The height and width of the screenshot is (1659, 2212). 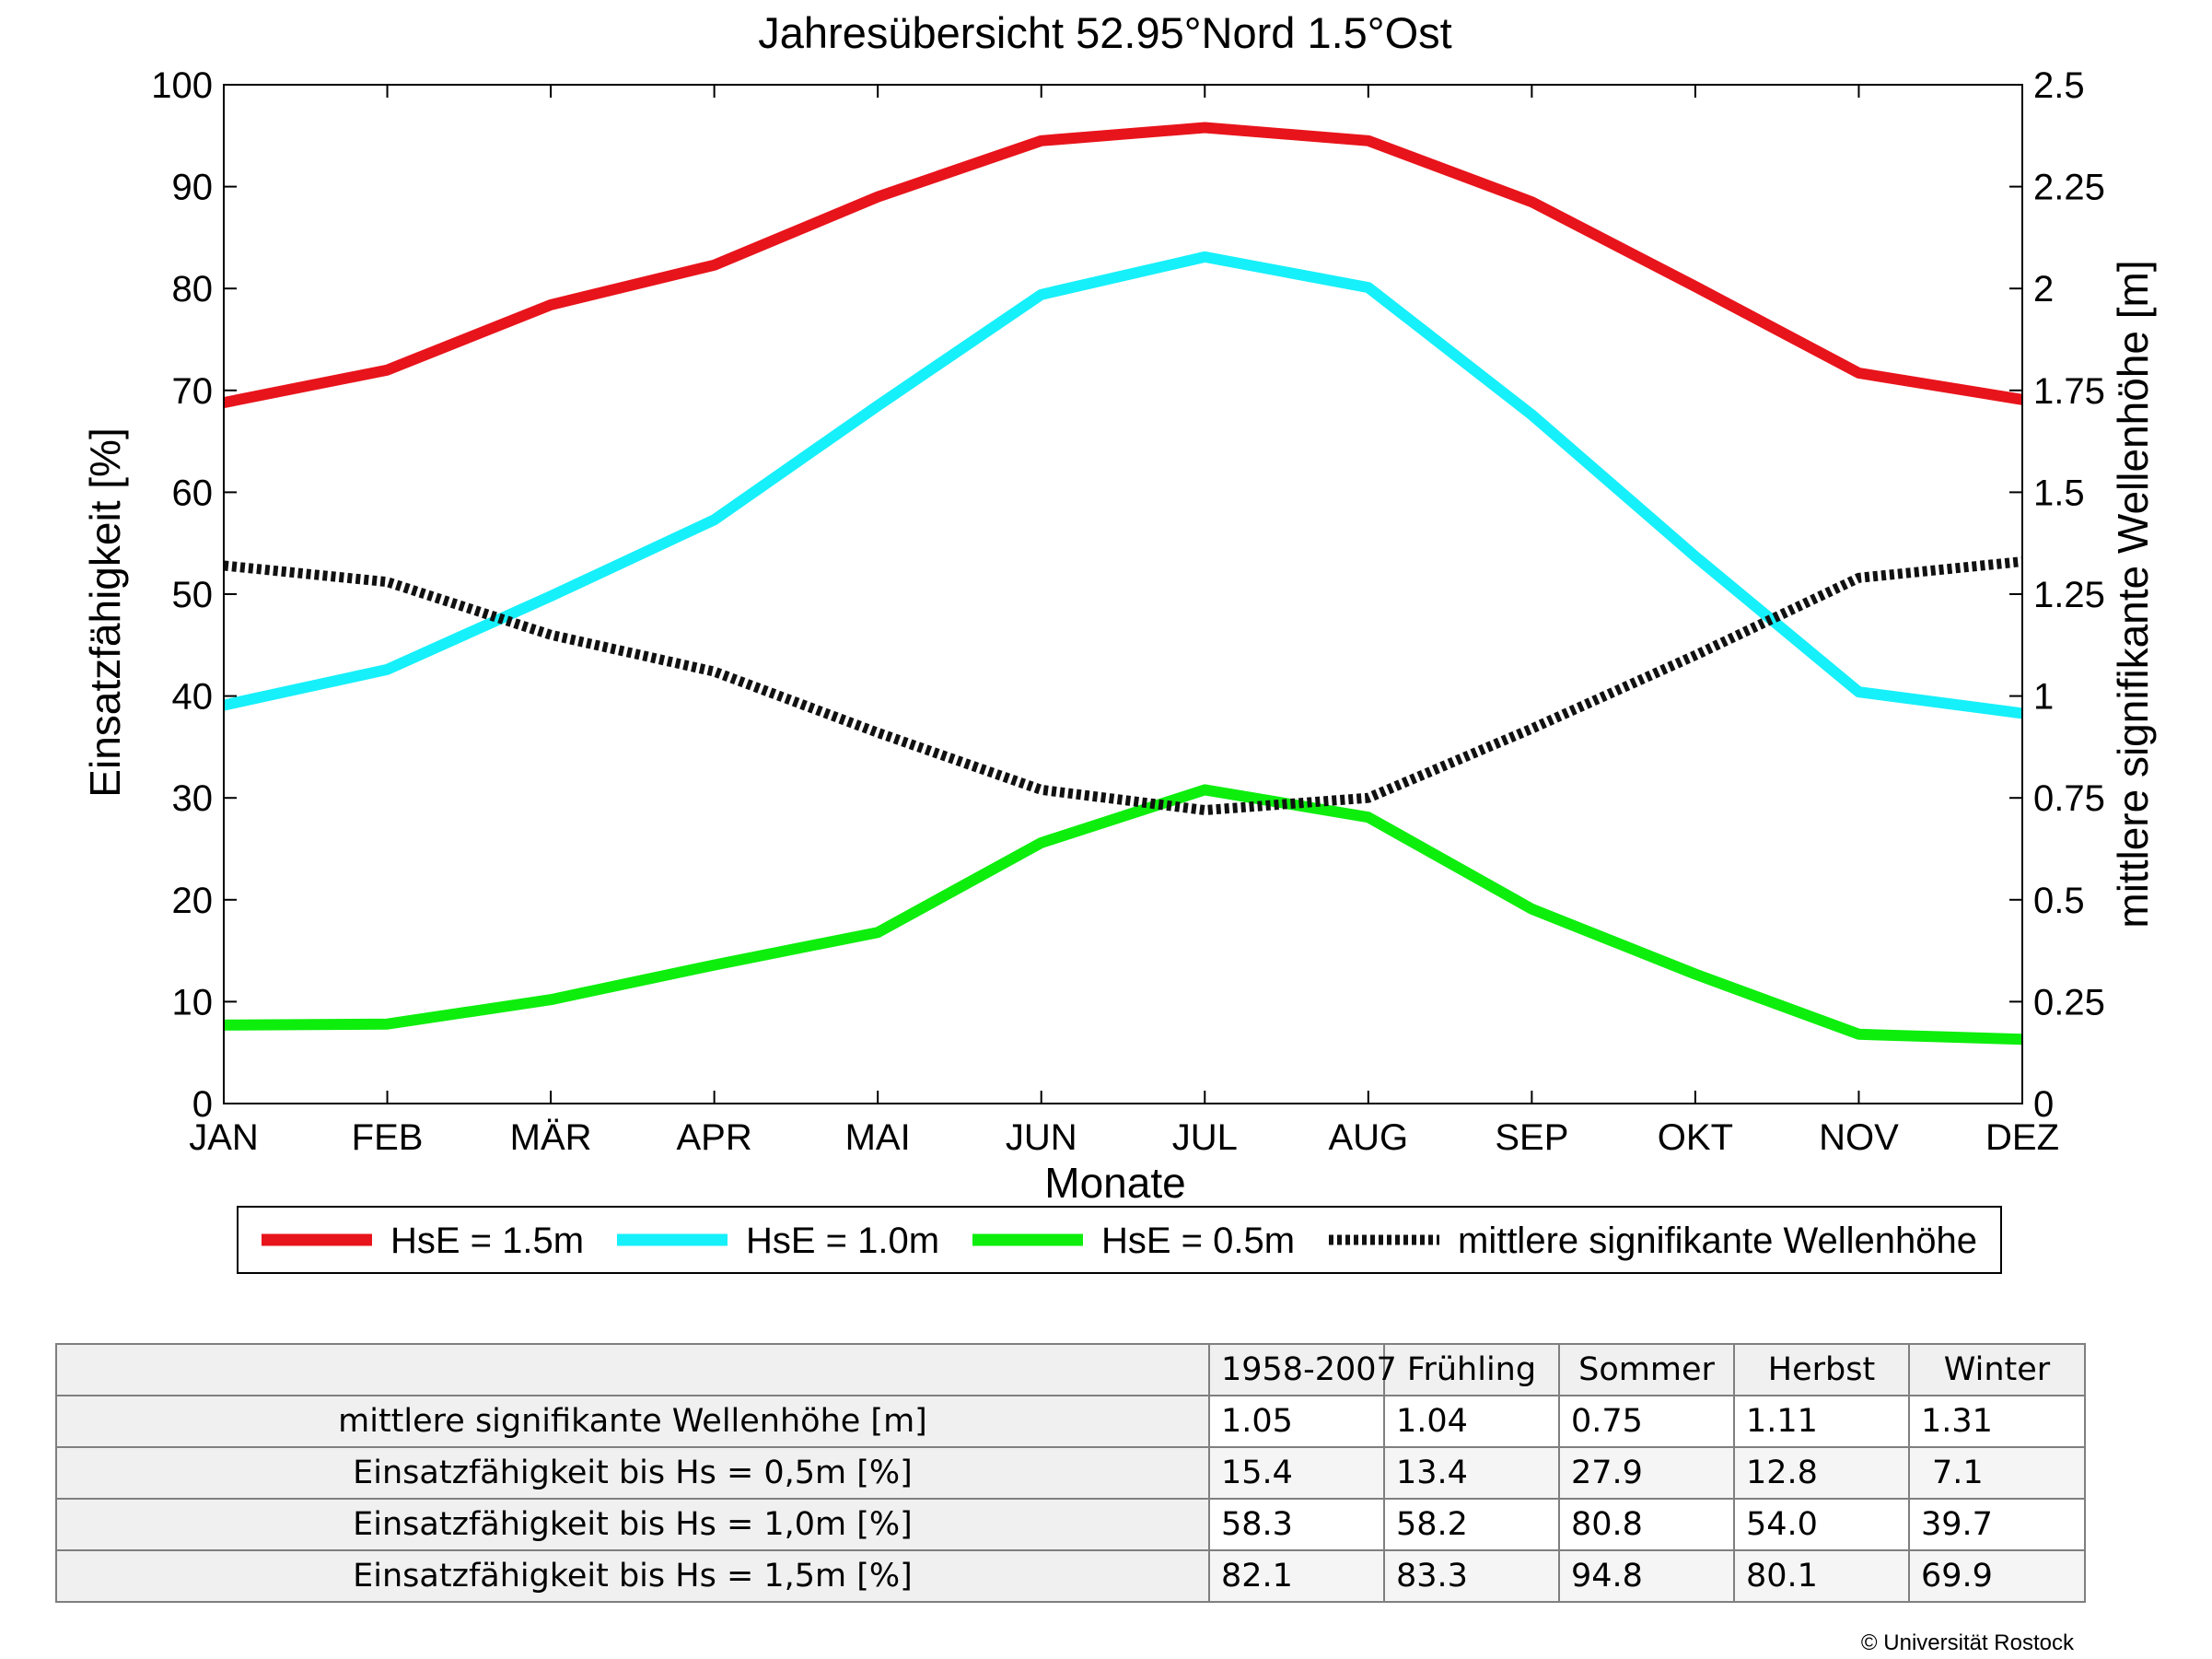 What do you see at coordinates (193, 289) in the screenshot?
I see `y-tick-label: 80` at bounding box center [193, 289].